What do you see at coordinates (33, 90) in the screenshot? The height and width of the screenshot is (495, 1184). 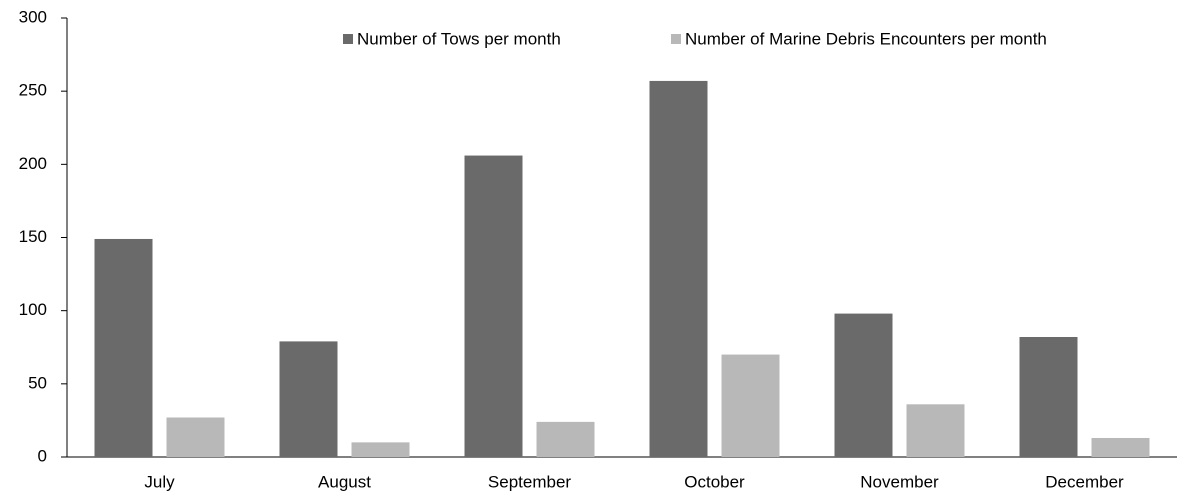 I see `y-tick-label: 250` at bounding box center [33, 90].